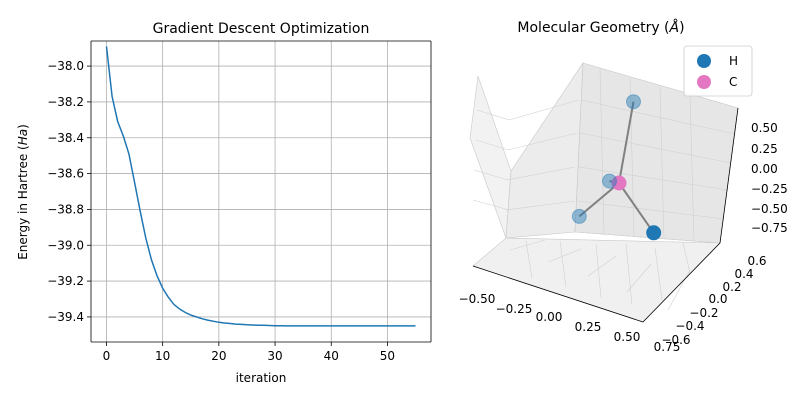 The height and width of the screenshot is (400, 800). What do you see at coordinates (667, 347) in the screenshot?
I see `x3d-tick-label: 0.75` at bounding box center [667, 347].